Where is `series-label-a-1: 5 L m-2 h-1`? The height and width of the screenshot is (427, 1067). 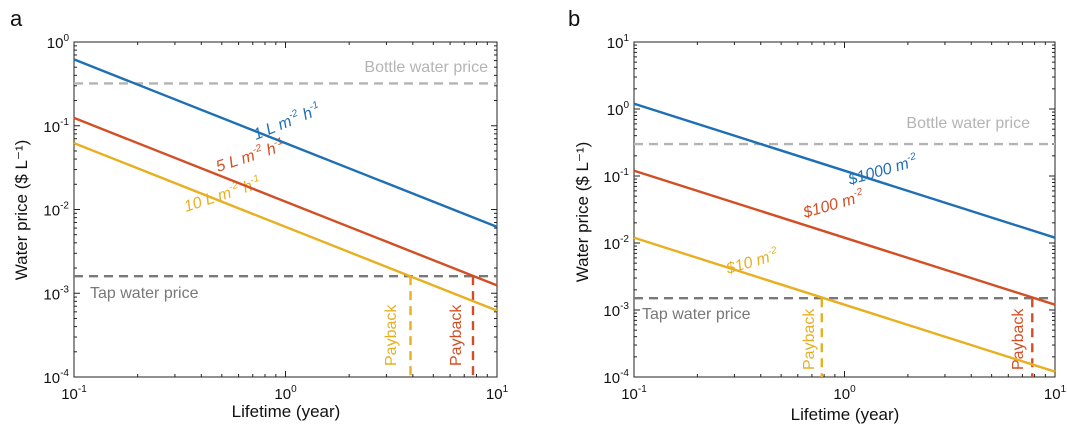 series-label-a-1: 5 L m-2 h-1 is located at coordinates (249, 156).